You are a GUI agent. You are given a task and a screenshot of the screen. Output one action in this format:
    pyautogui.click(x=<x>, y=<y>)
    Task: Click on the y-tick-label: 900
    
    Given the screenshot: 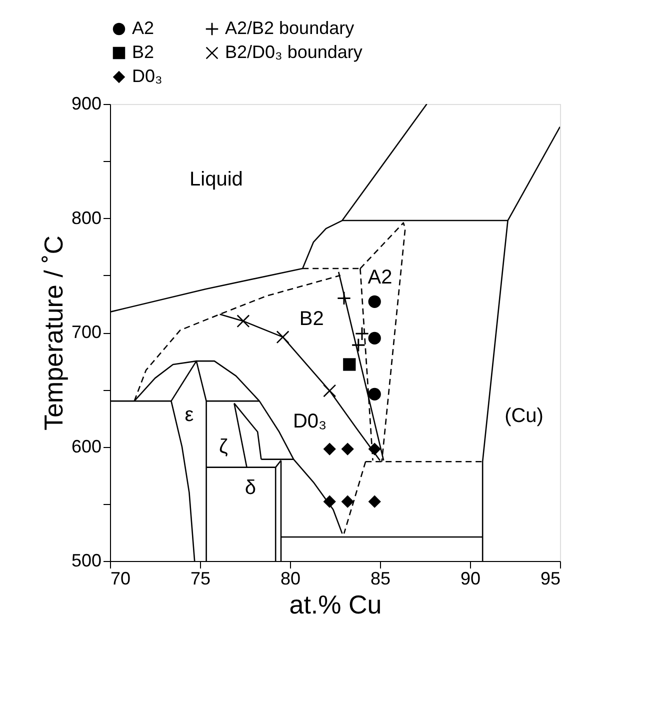 What is the action you would take?
    pyautogui.click(x=86, y=104)
    